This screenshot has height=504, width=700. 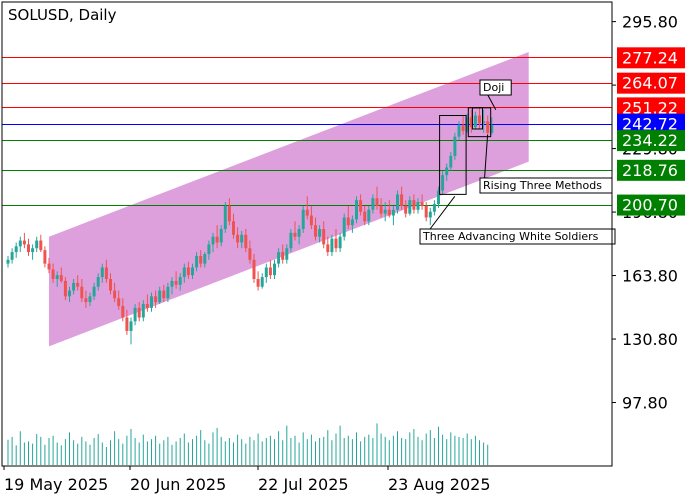 I want to click on level-tag-label: 218.76, so click(x=650, y=170).